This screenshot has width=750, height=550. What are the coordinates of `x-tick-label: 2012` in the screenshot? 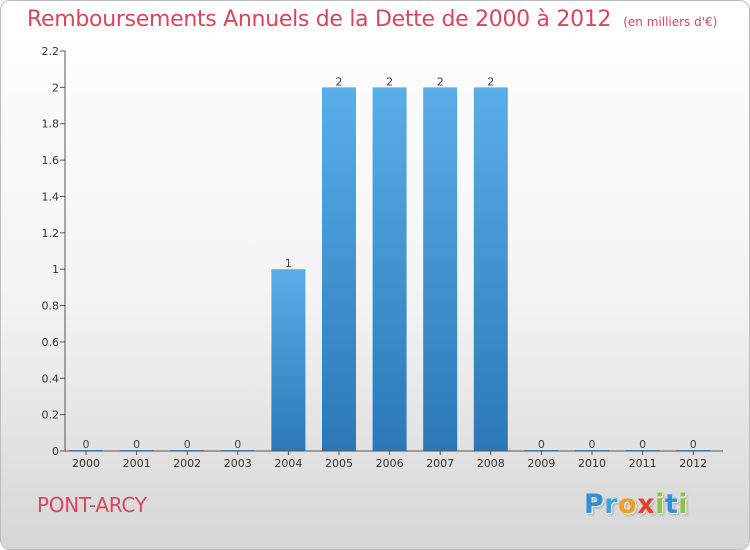 It's located at (693, 463).